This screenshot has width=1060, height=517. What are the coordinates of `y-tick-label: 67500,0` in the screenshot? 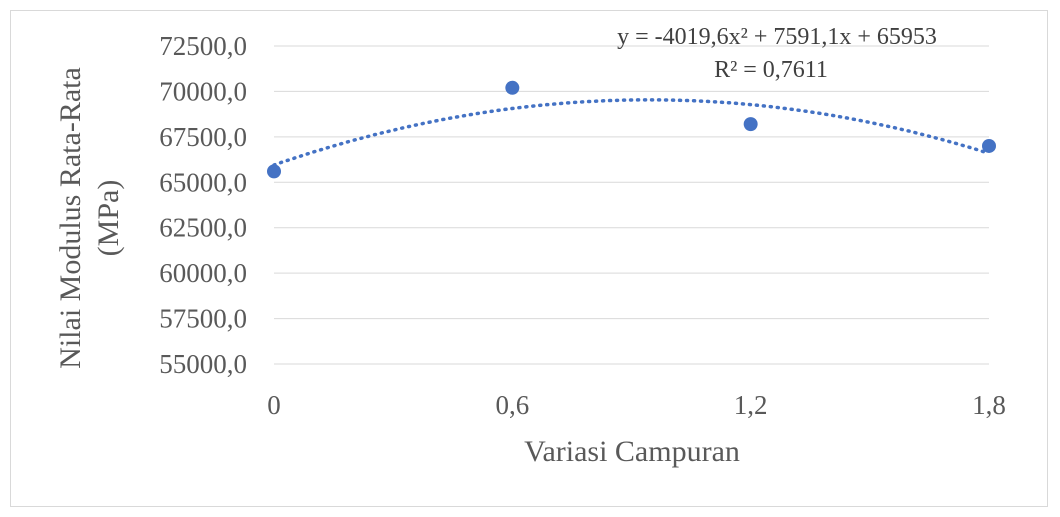 It's located at (203, 137).